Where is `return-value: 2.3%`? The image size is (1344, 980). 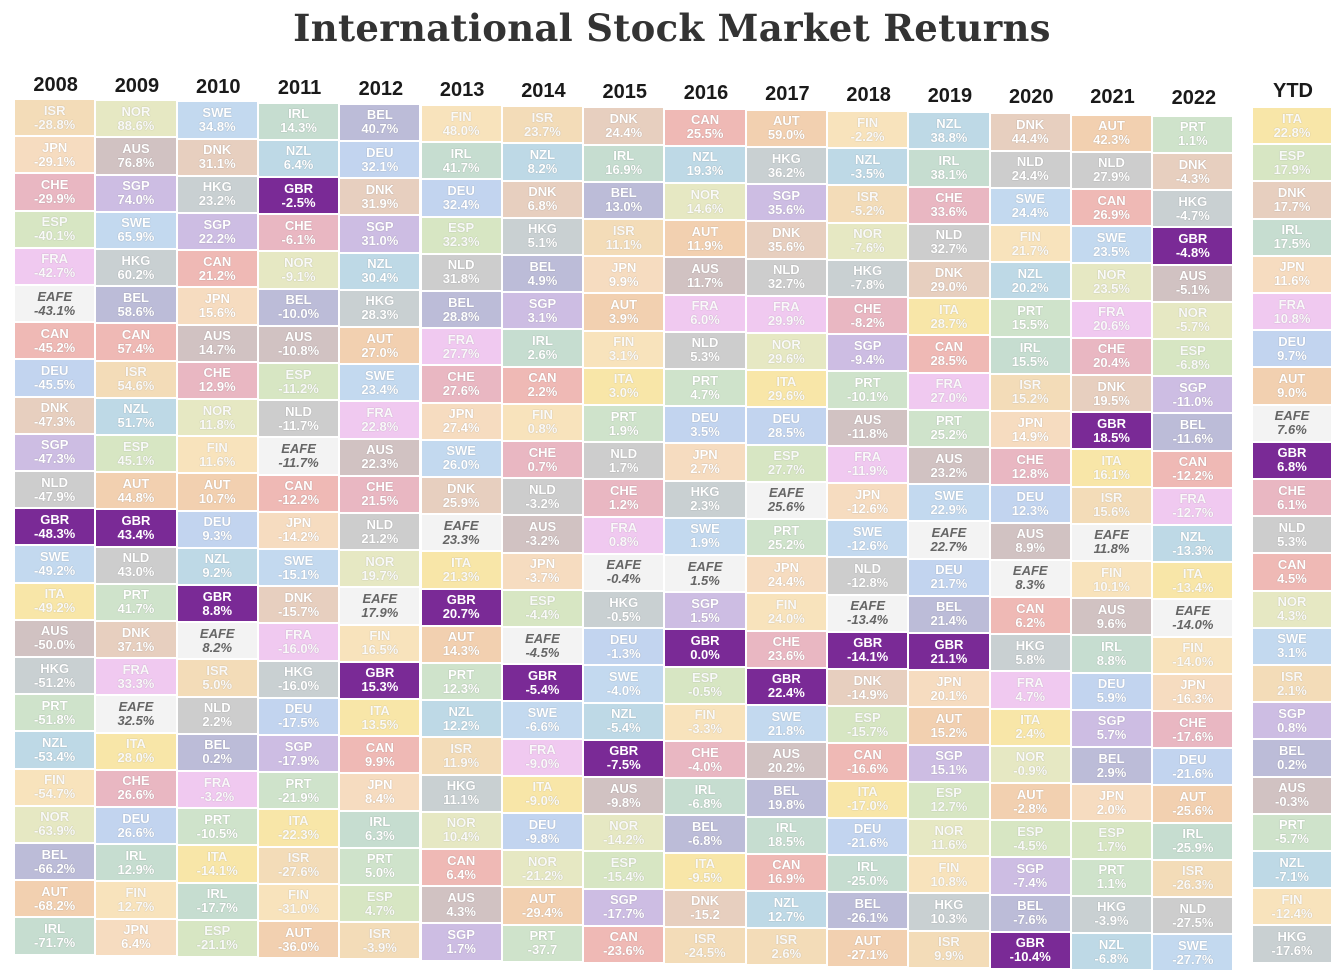 return-value: 2.3% is located at coordinates (705, 506).